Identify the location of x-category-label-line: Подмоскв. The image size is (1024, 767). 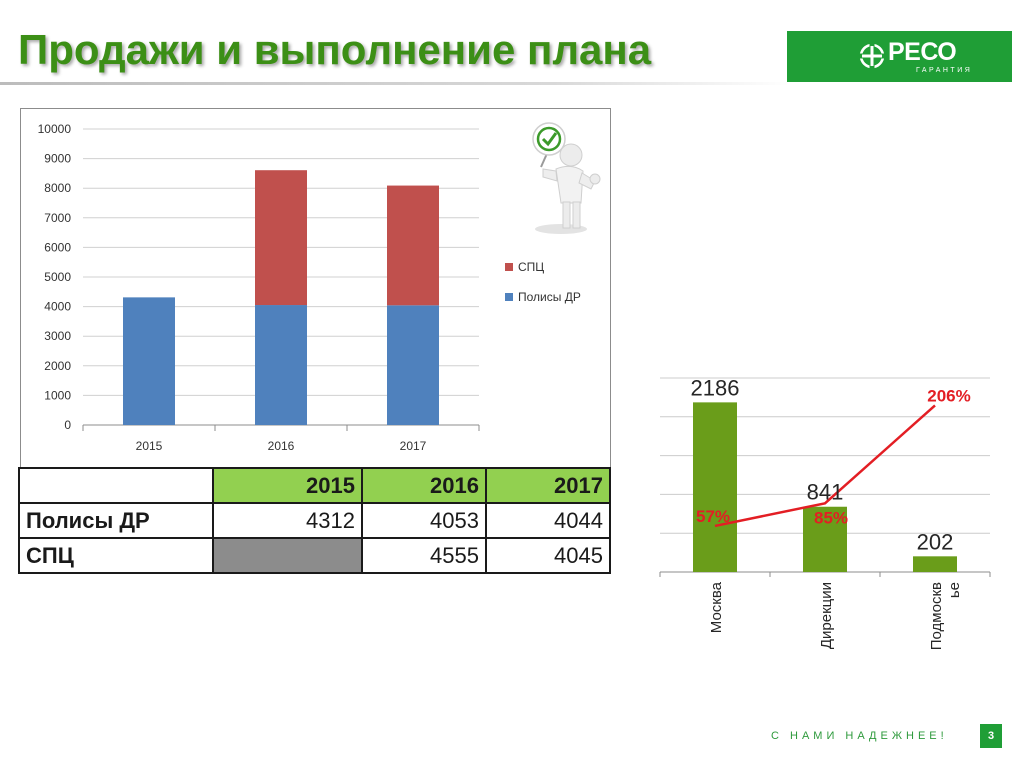
(936, 616).